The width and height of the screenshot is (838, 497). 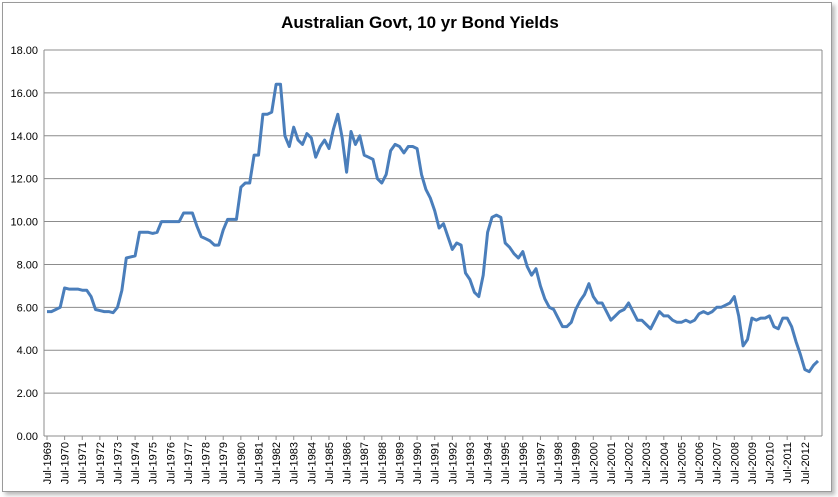 What do you see at coordinates (559, 463) in the screenshot?
I see `x-tick-label: Jul-1998` at bounding box center [559, 463].